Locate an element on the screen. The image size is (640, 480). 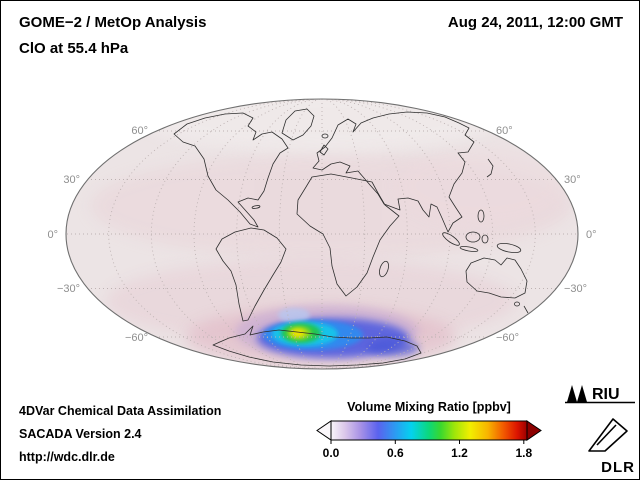
footer-url: http://wdc.dlr.de is located at coordinates (67, 457).